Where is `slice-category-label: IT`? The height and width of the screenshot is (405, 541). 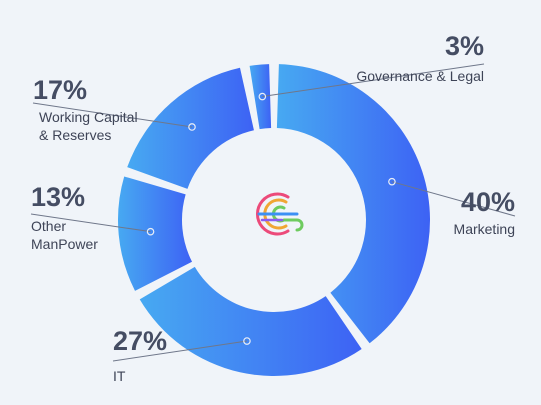 slice-category-label: IT is located at coordinates (119, 376).